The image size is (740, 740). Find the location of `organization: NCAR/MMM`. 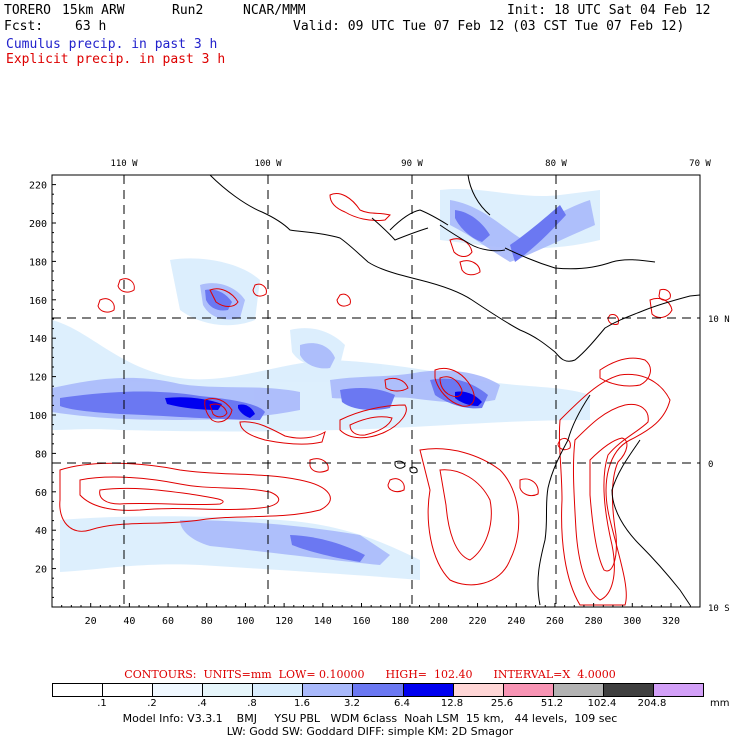

organization: NCAR/MMM is located at coordinates (274, 10).